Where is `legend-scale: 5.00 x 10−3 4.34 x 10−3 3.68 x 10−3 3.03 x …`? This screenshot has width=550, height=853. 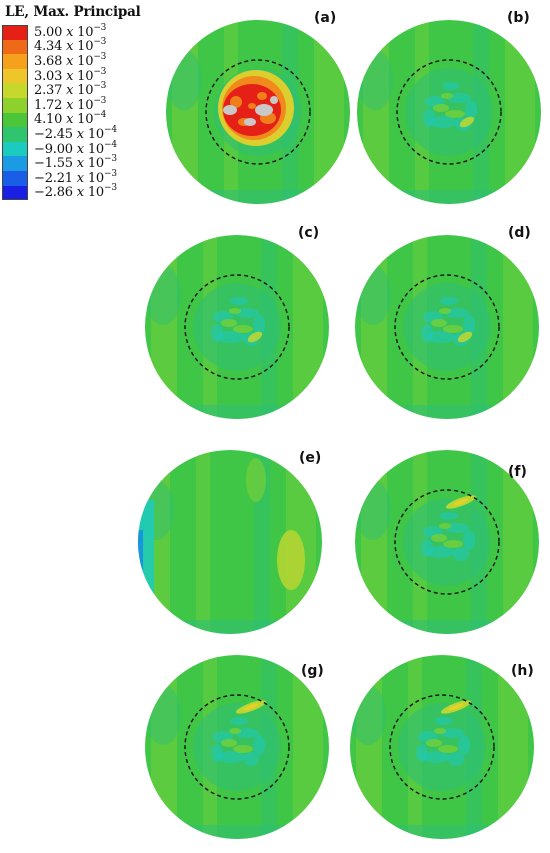 legend-scale: 5.00 x 10−3 4.34 x 10−3 3.68 x 10−3 3.03 x … is located at coordinates (82, 111).